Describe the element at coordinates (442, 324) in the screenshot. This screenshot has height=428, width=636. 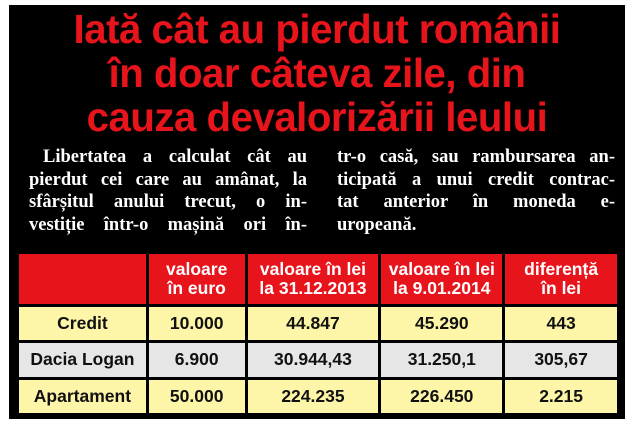
I see `table-cell: 45.290` at that location.